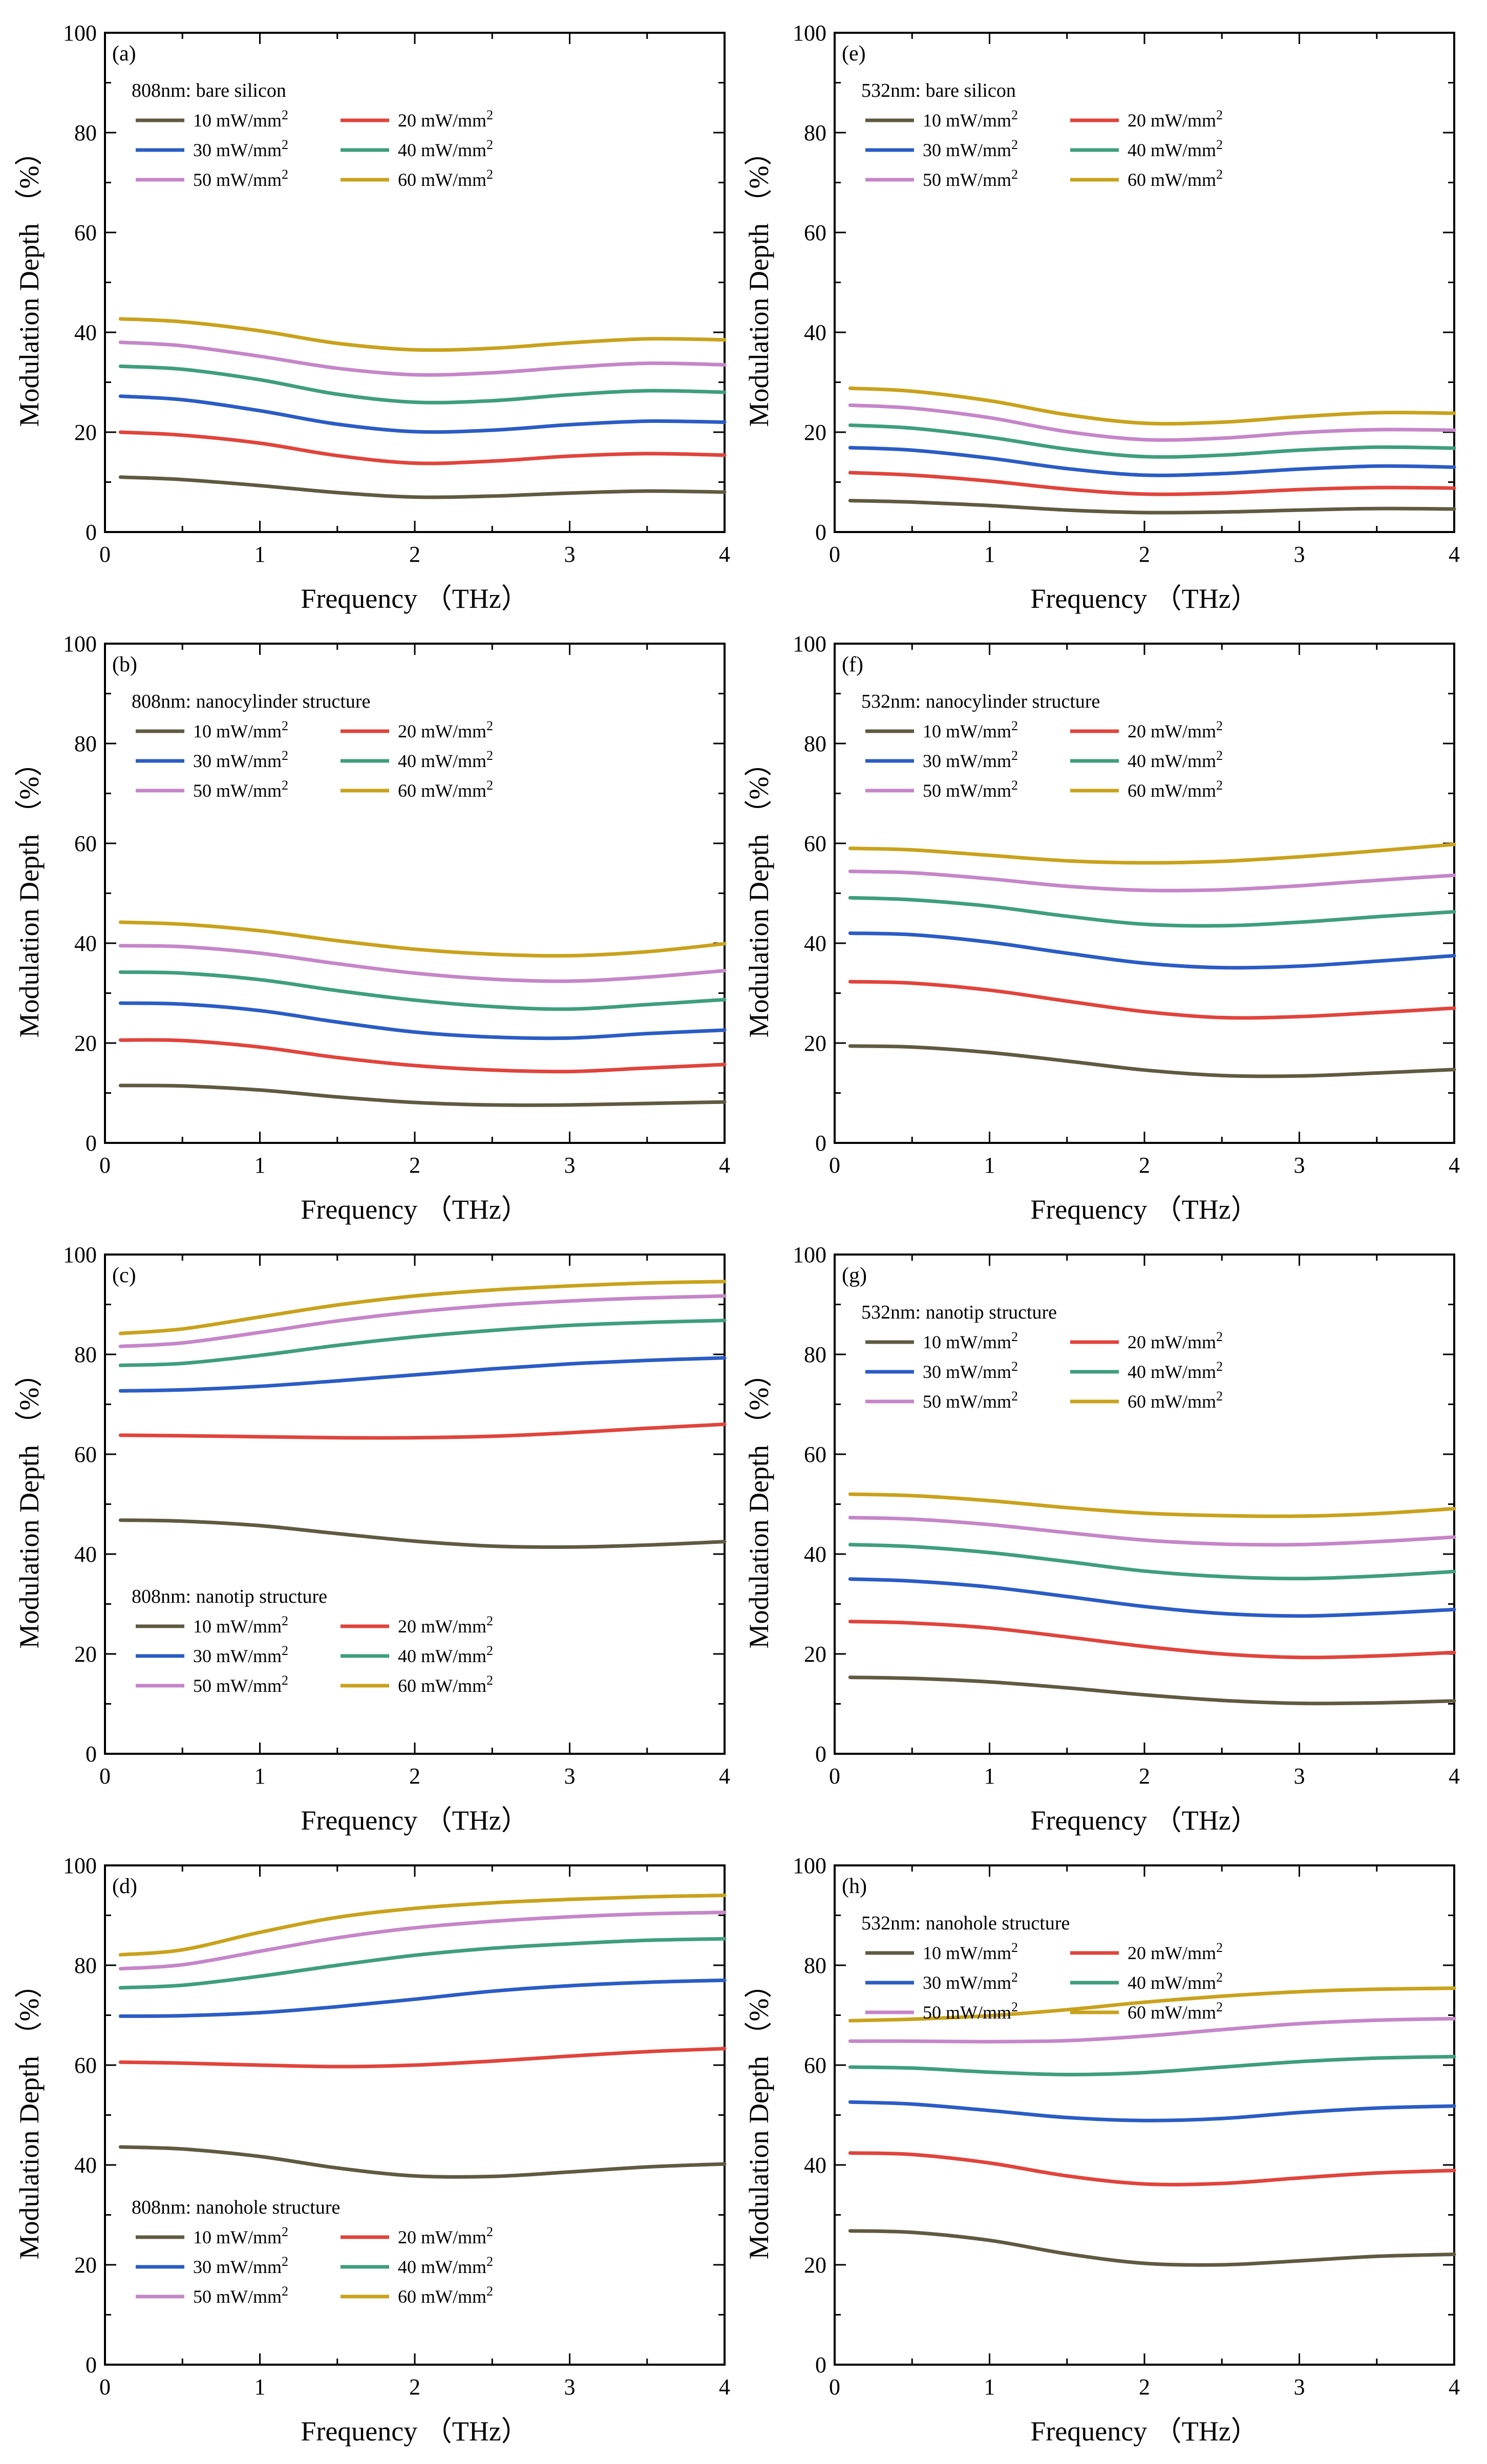  Describe the element at coordinates (124, 54) in the screenshot. I see `panel-label: (a)` at that location.